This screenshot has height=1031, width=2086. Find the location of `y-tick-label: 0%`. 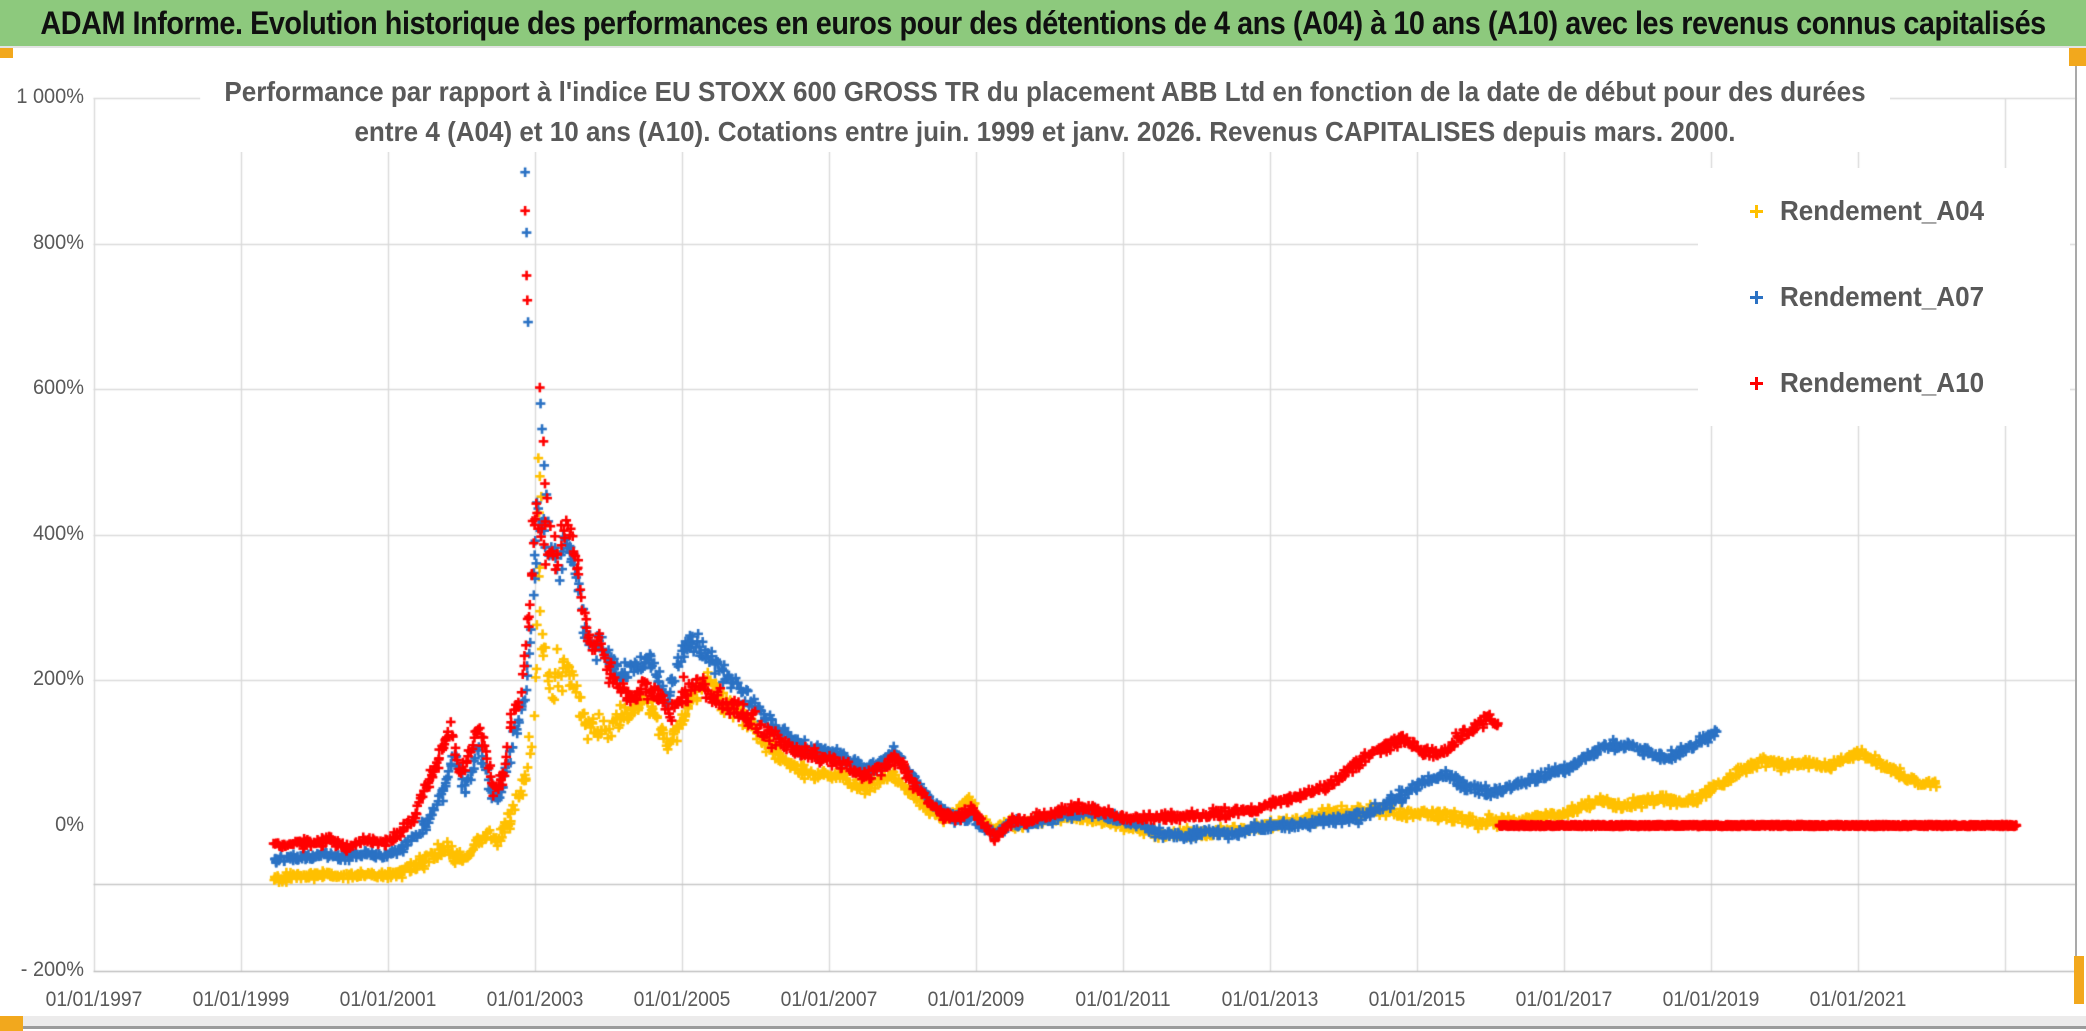

y-tick-label: 0% is located at coordinates (69, 824).